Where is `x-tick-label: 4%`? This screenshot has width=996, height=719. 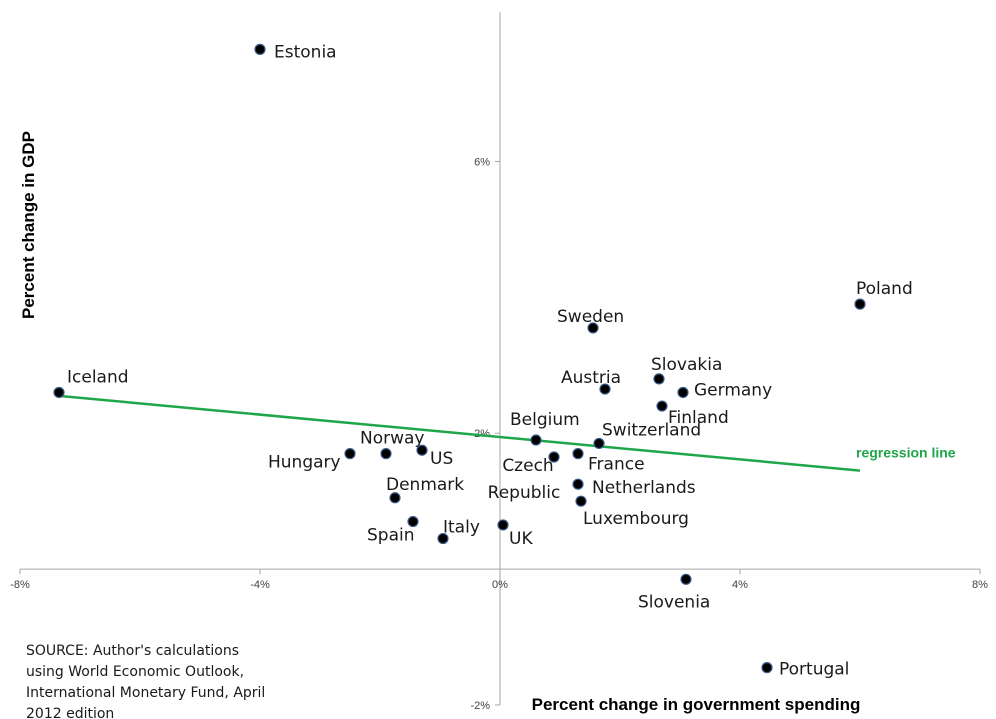 x-tick-label: 4% is located at coordinates (740, 585).